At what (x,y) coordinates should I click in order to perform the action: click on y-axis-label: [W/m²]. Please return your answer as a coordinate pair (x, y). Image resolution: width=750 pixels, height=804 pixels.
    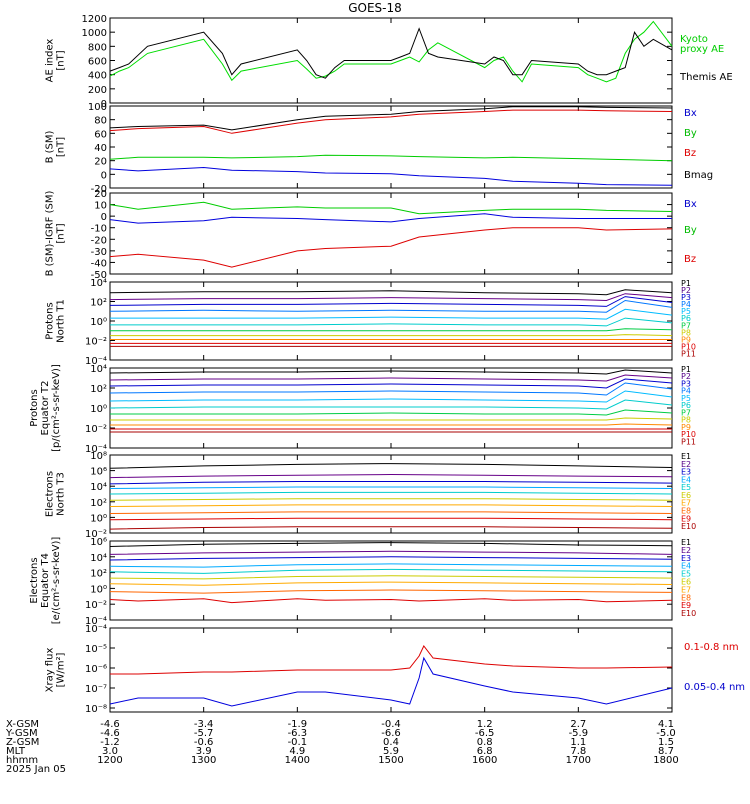
    Looking at the image, I should click on (61, 669).